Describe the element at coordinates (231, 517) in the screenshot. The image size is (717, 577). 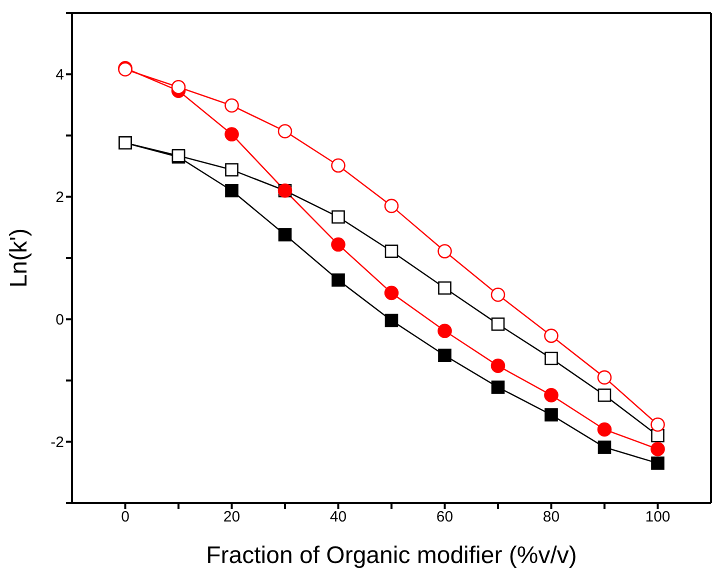
I see `x-tick-label: 20` at that location.